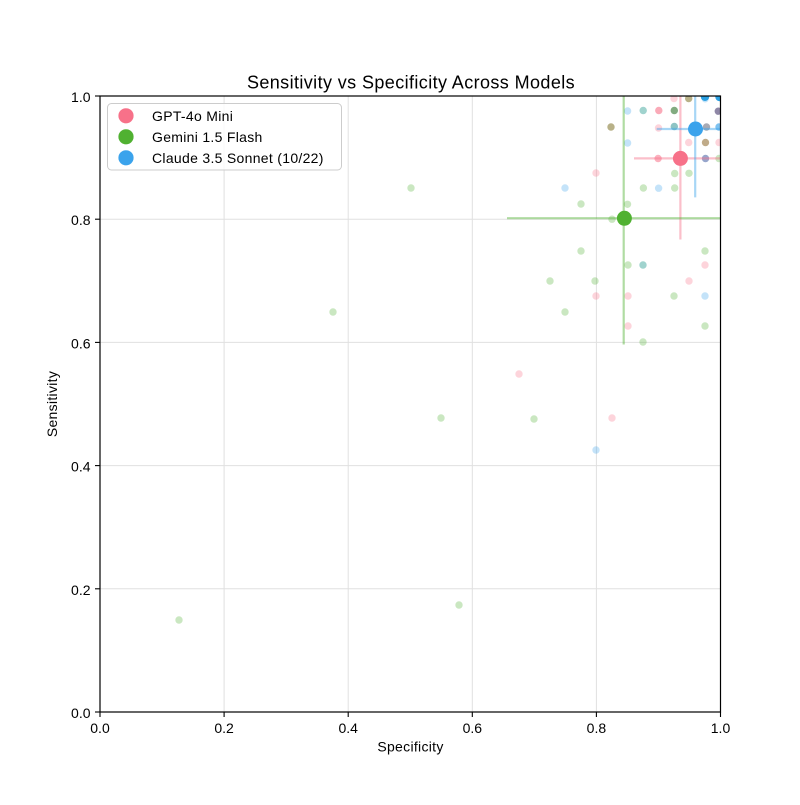 The width and height of the screenshot is (800, 805). What do you see at coordinates (192, 116) in the screenshot?
I see `svg-text: GPT-4o Mini` at bounding box center [192, 116].